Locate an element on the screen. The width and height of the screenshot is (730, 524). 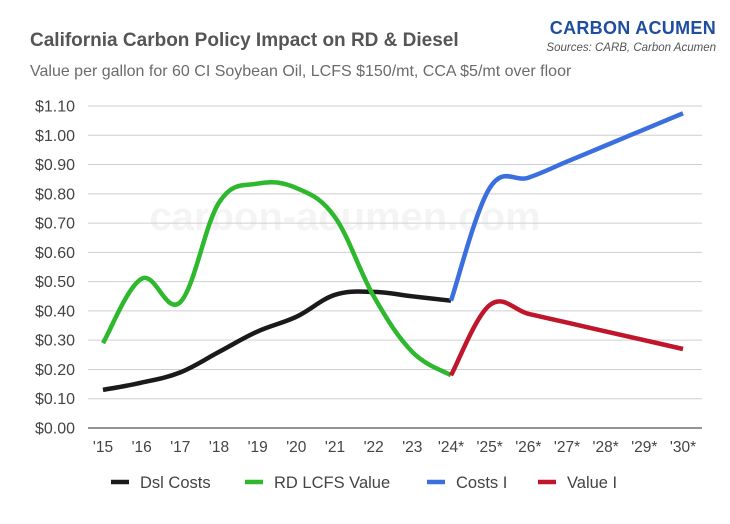
legend-item: Costs I is located at coordinates (467, 483).